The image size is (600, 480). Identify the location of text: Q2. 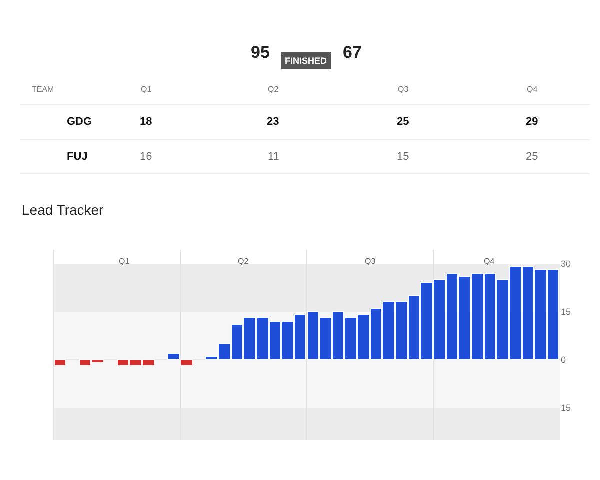
(274, 89).